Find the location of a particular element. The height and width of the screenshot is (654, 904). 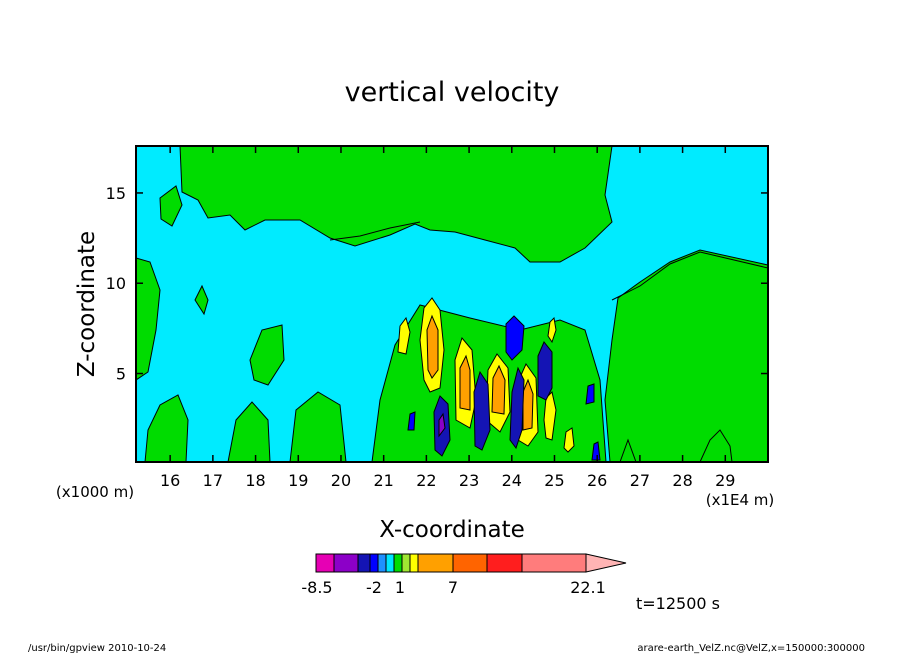

x-tick-label: 28 is located at coordinates (682, 480).